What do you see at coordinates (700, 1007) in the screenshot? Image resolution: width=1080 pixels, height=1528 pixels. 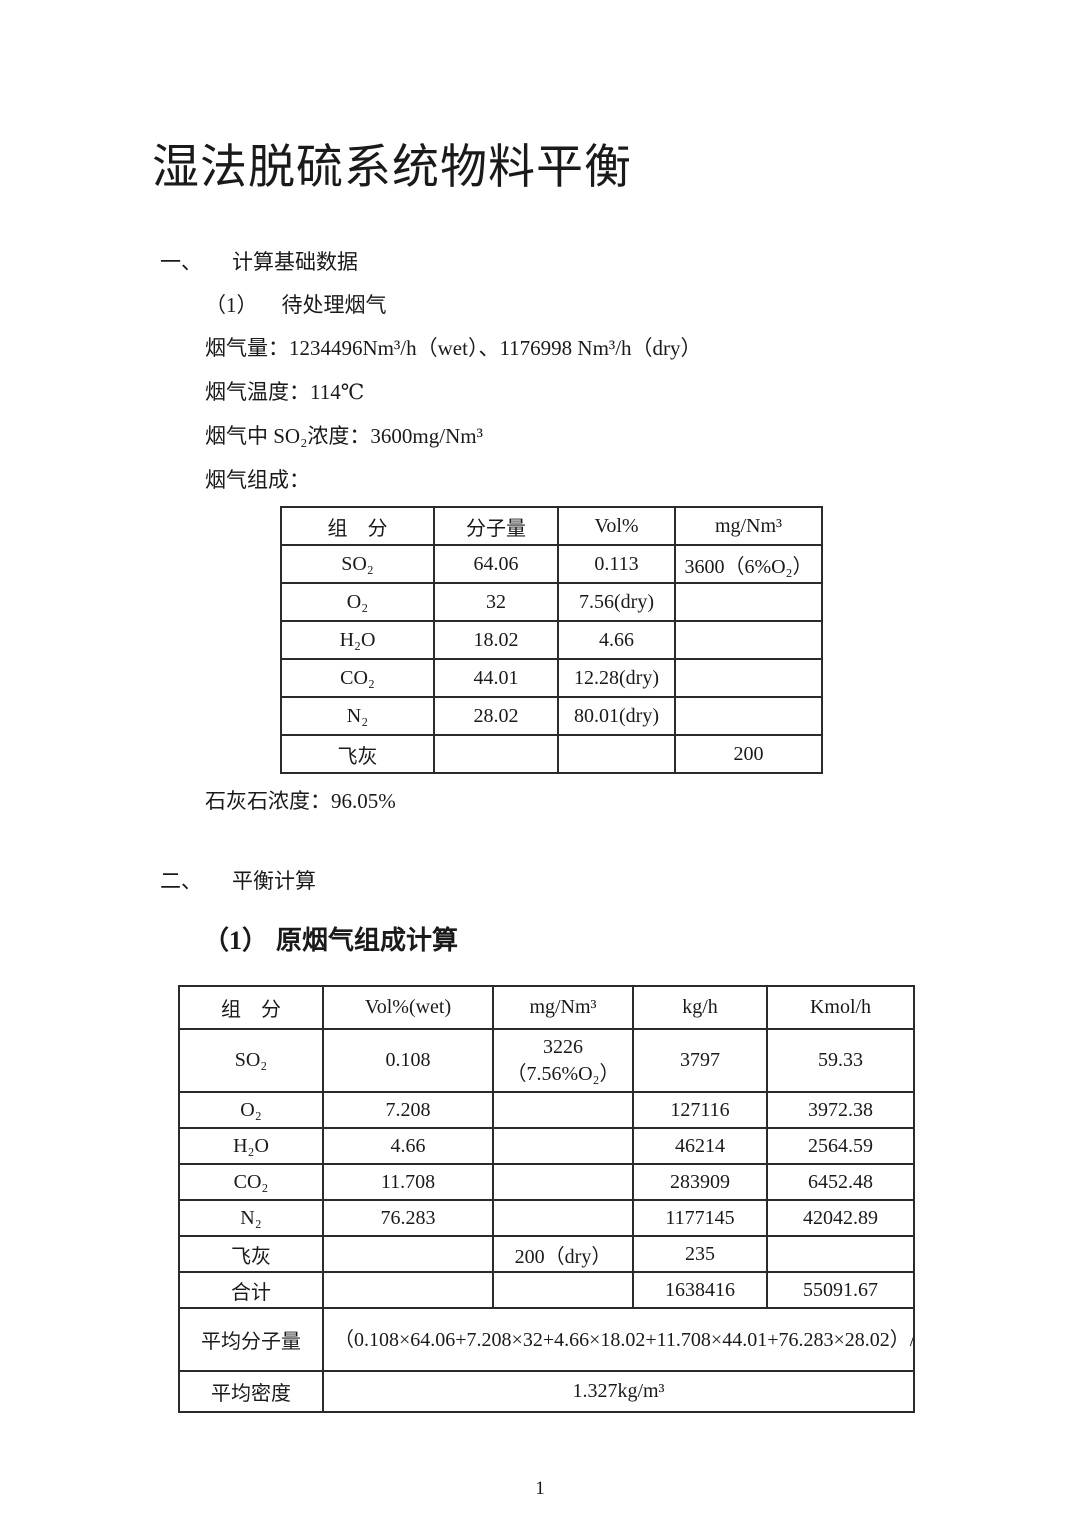 I see `table-header-cell: kg/h` at bounding box center [700, 1007].